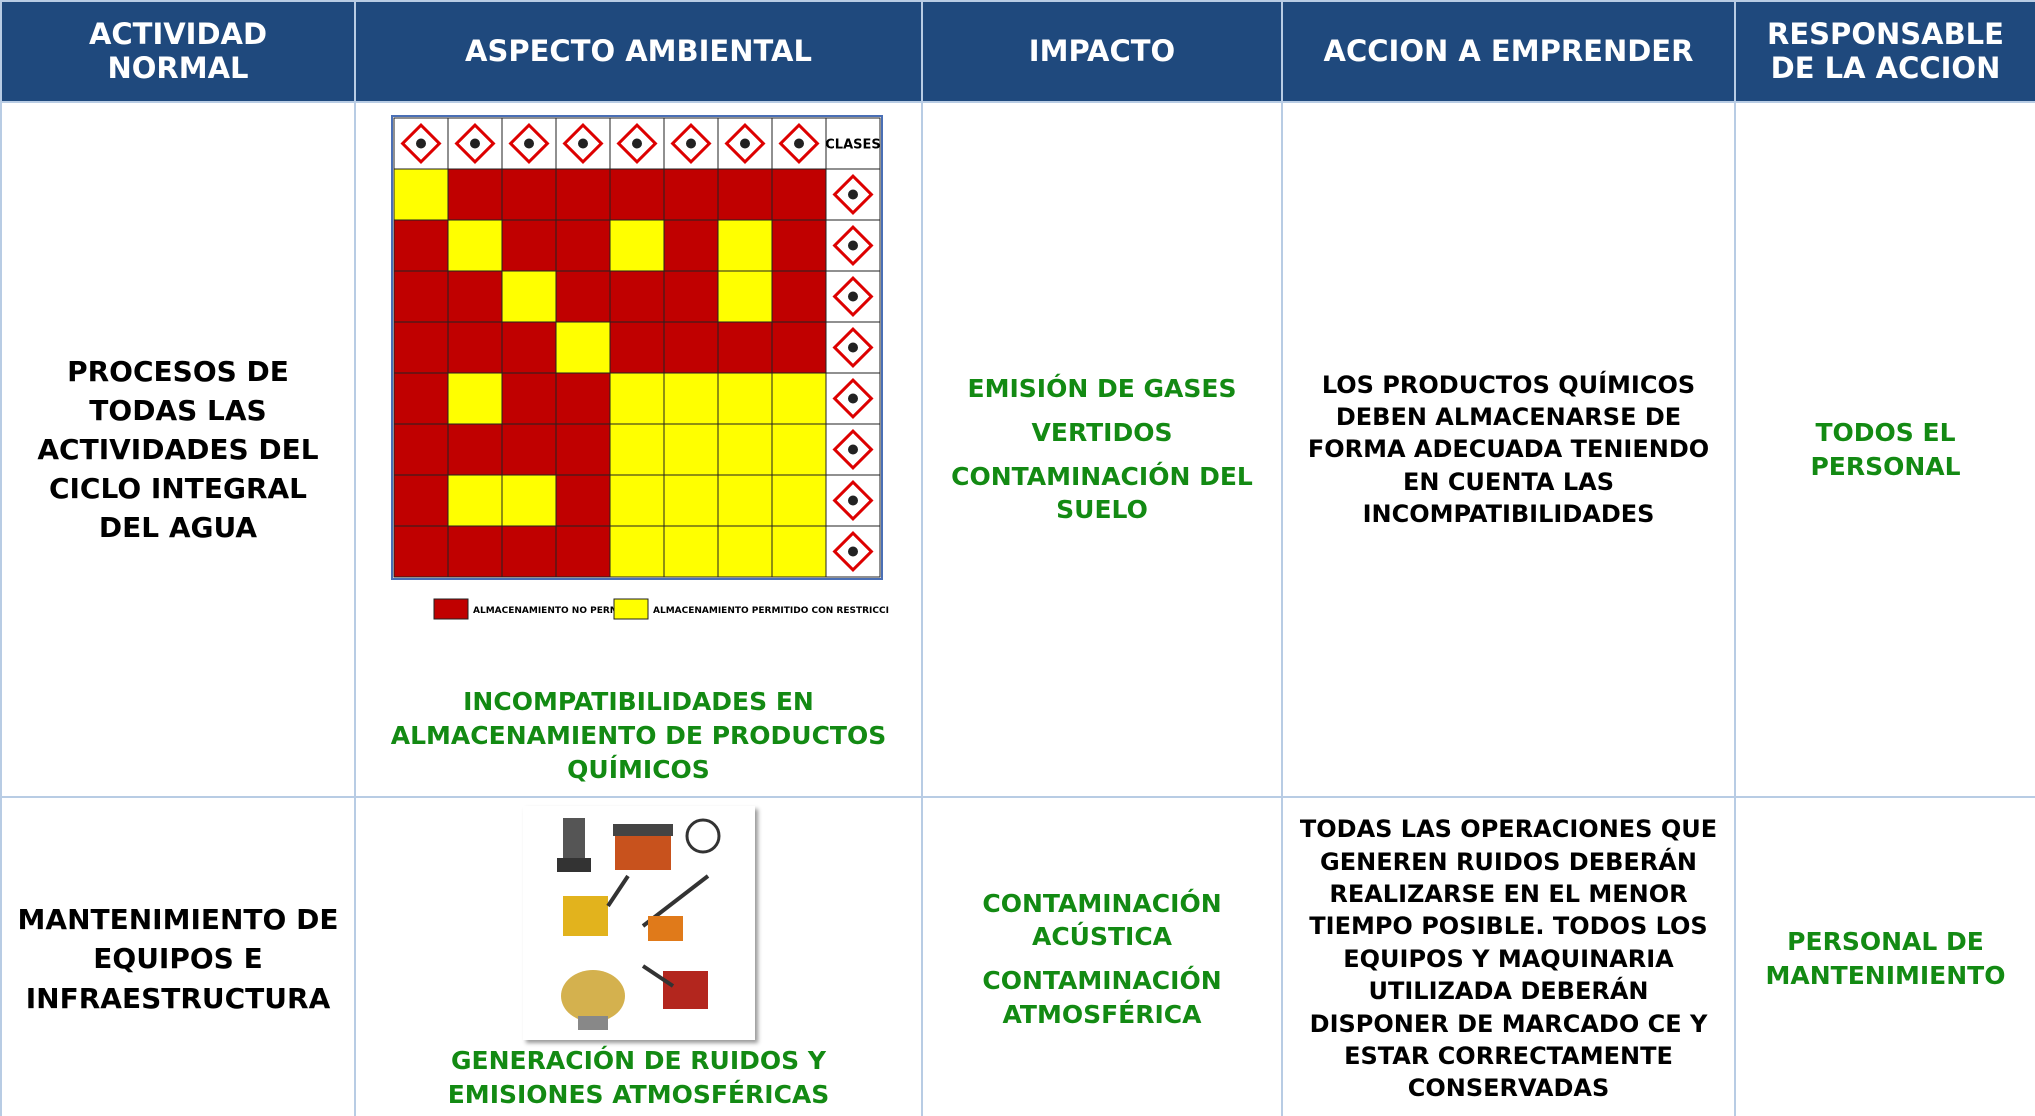 The image size is (2035, 1116). I want to click on header-cell: ACTIVIDAD NORMAL, so click(178, 51).